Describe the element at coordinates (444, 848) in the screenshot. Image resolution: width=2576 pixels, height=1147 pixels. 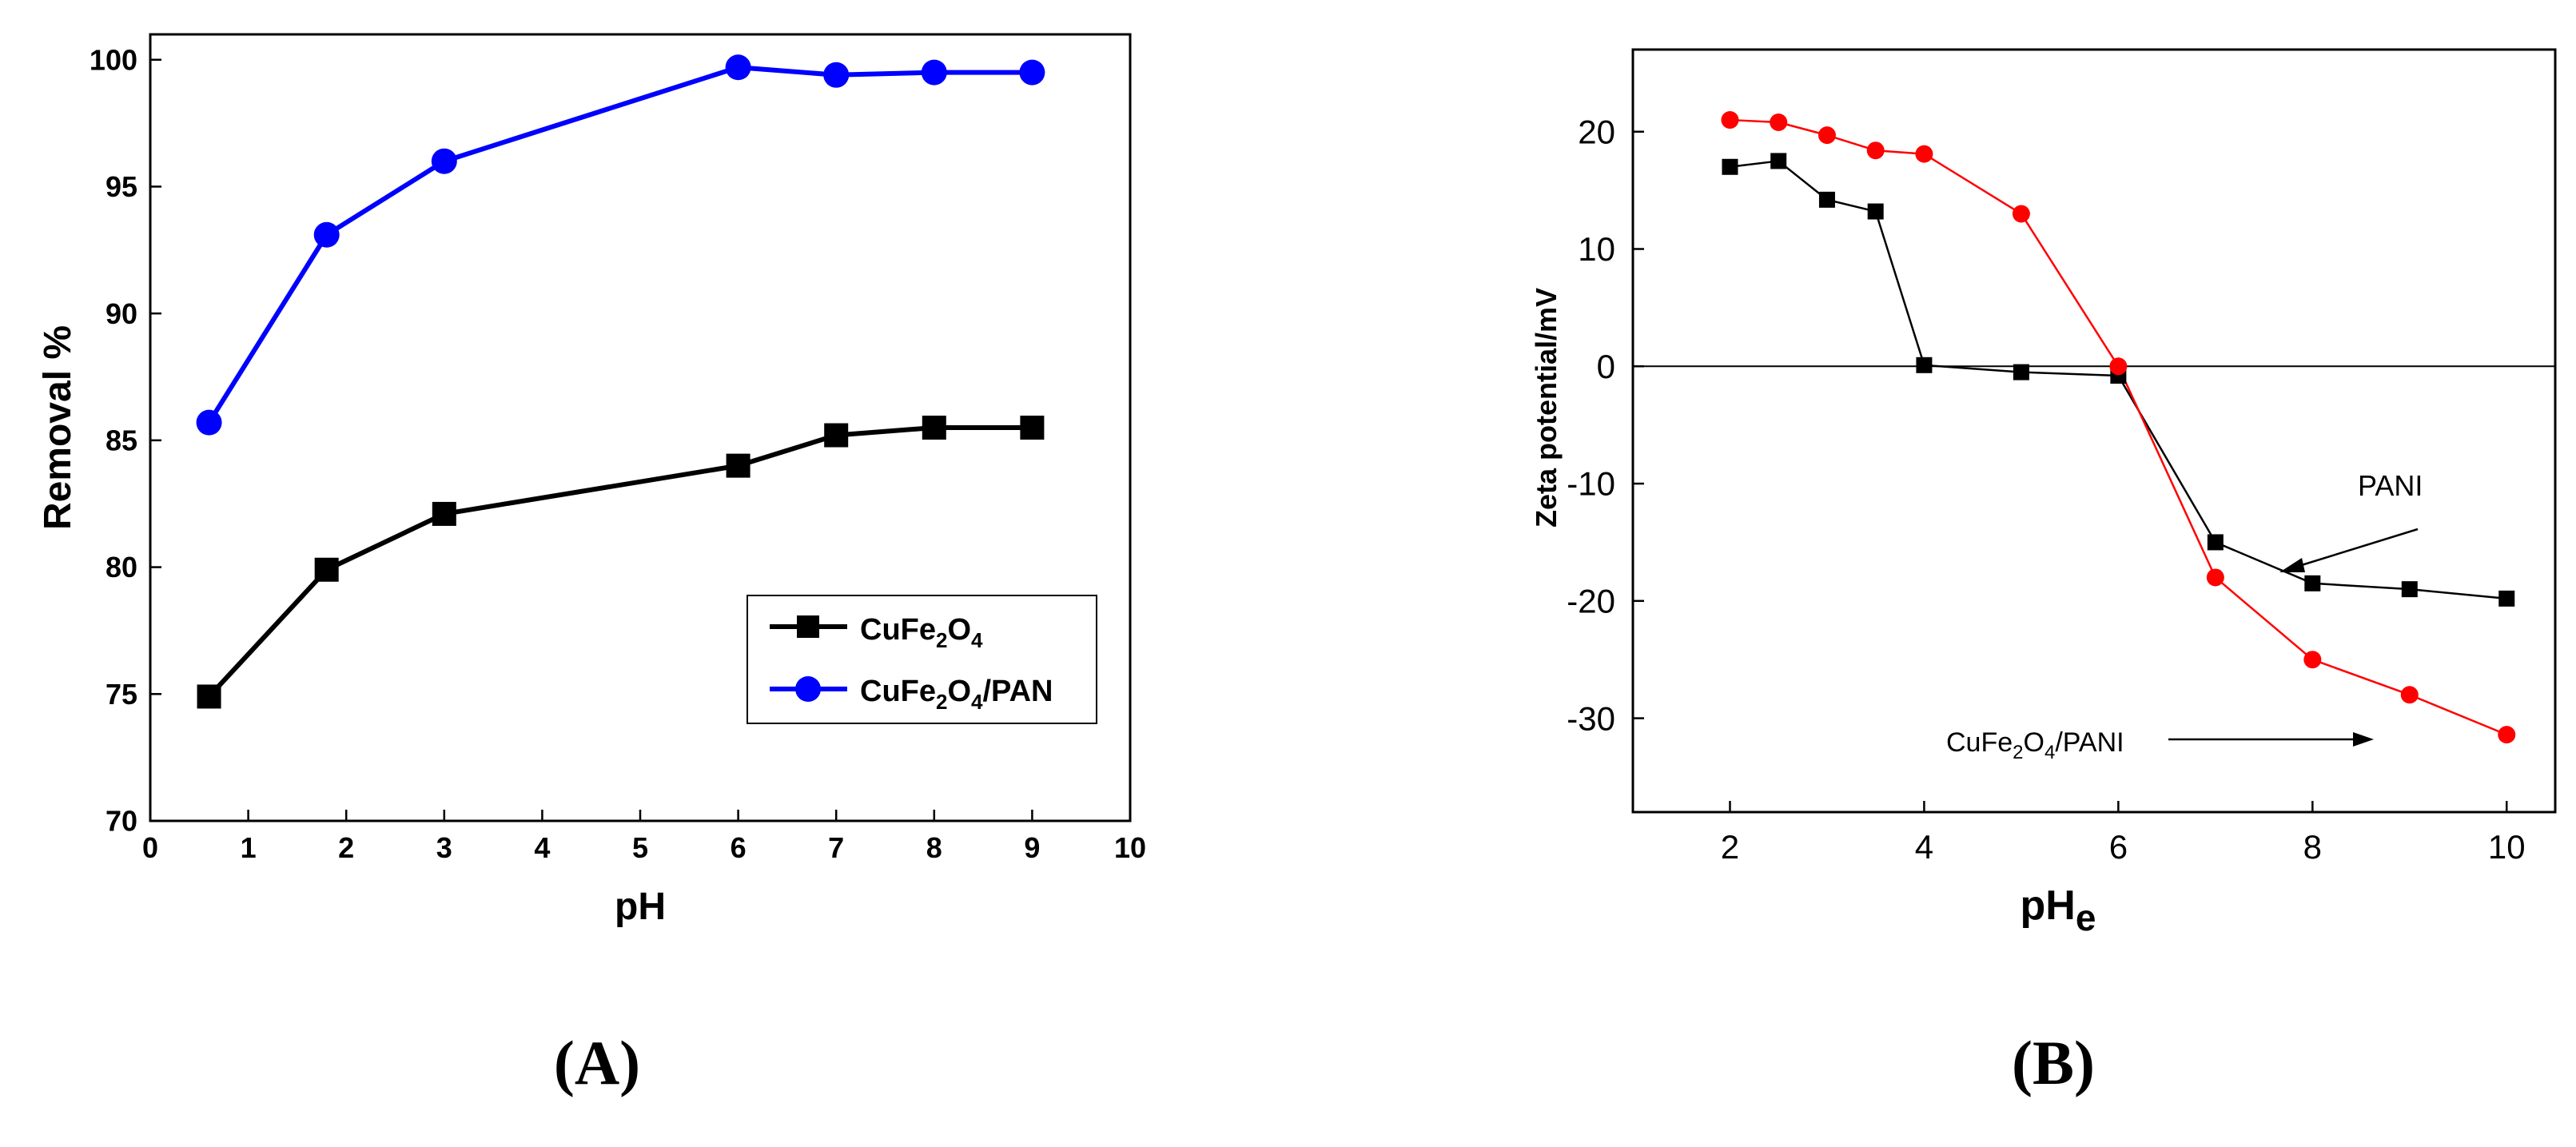
I see `panel-a-x-tick-label: 3` at that location.